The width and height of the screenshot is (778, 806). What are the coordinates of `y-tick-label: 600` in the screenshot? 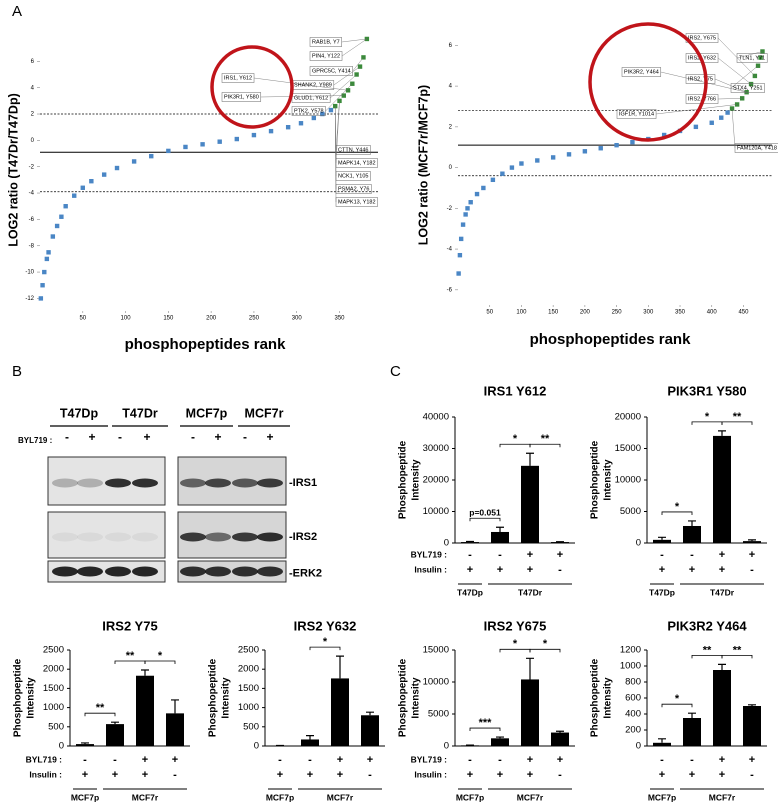 It's located at (633, 698).